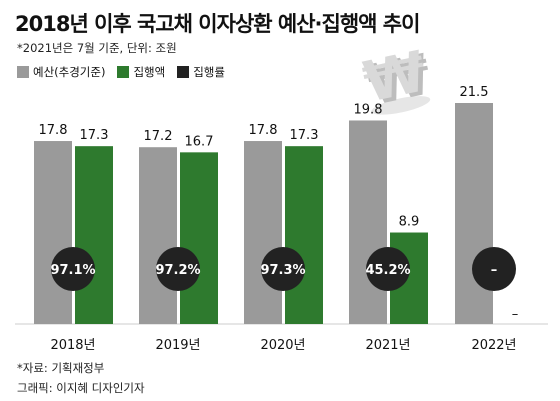  Describe the element at coordinates (61, 368) in the screenshot. I see `source-note: *자료: 기획재정부` at that location.